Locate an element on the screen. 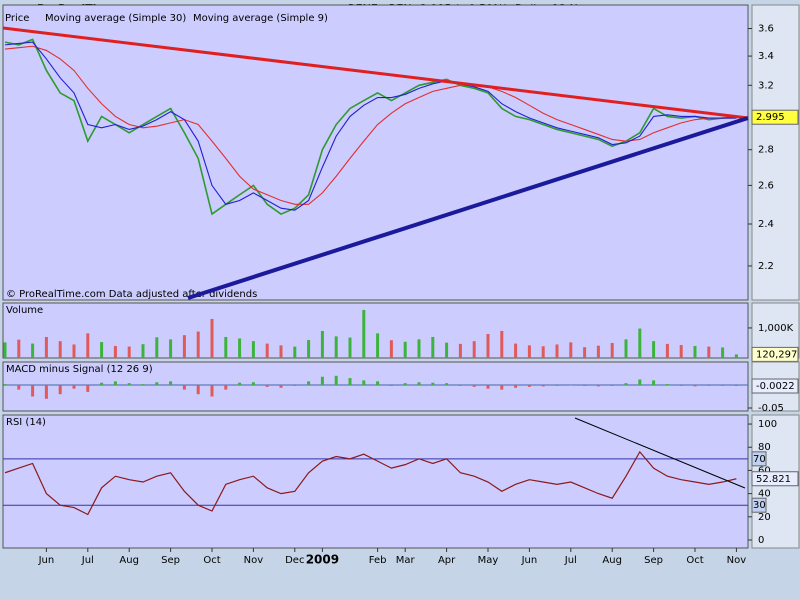  panel-title: RSI (14) is located at coordinates (26, 422).